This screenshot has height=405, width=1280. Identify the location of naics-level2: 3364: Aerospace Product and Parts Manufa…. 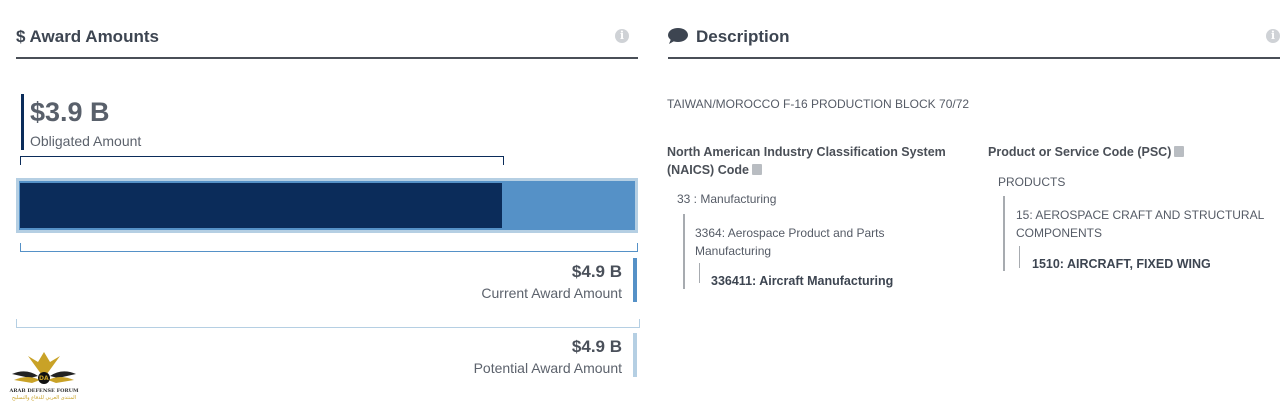
(815, 242).